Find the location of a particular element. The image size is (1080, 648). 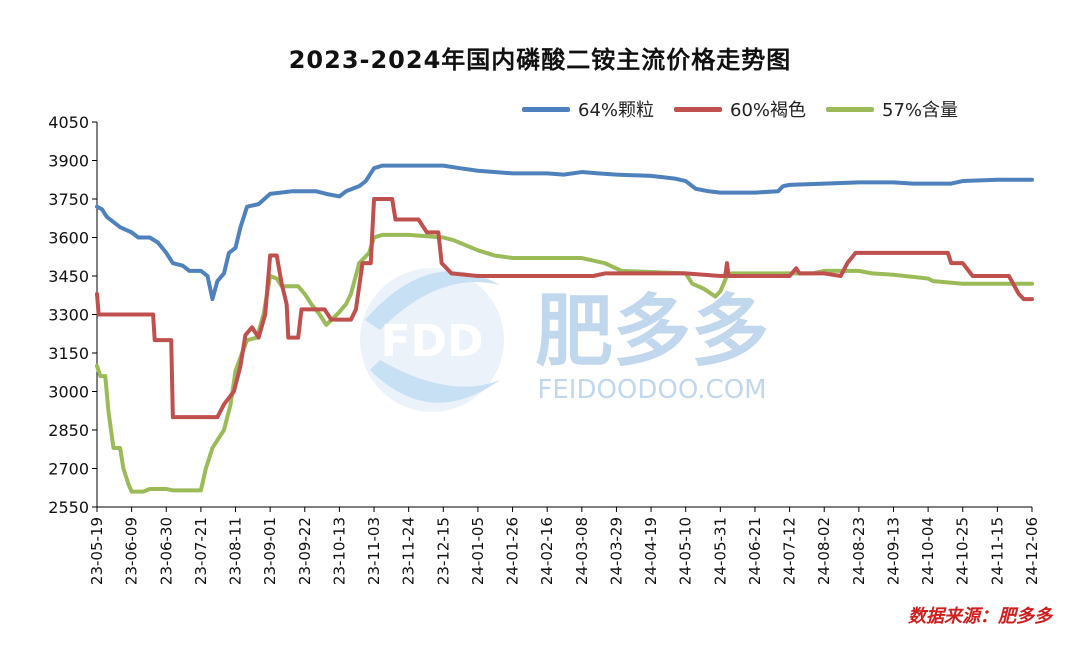

x-tick-label: 23-07-21 is located at coordinates (201, 551).